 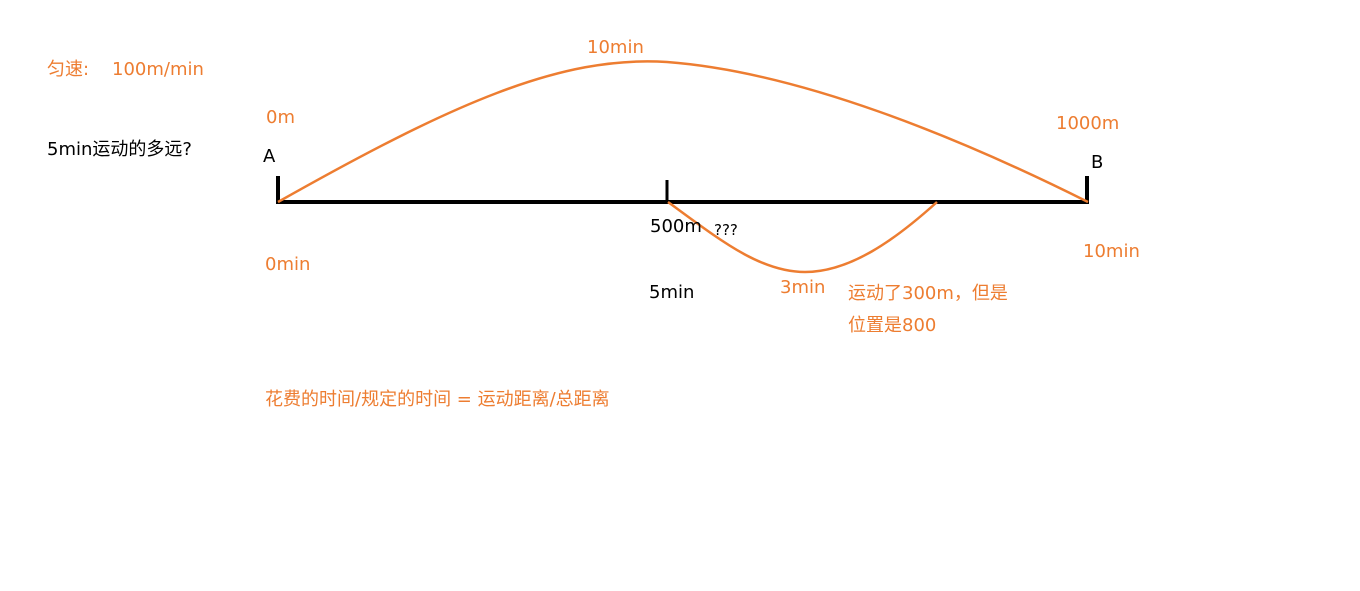 I want to click on formula-text: 花费的时间/规定的时间 = 运动距离/总距离, so click(x=437, y=399).